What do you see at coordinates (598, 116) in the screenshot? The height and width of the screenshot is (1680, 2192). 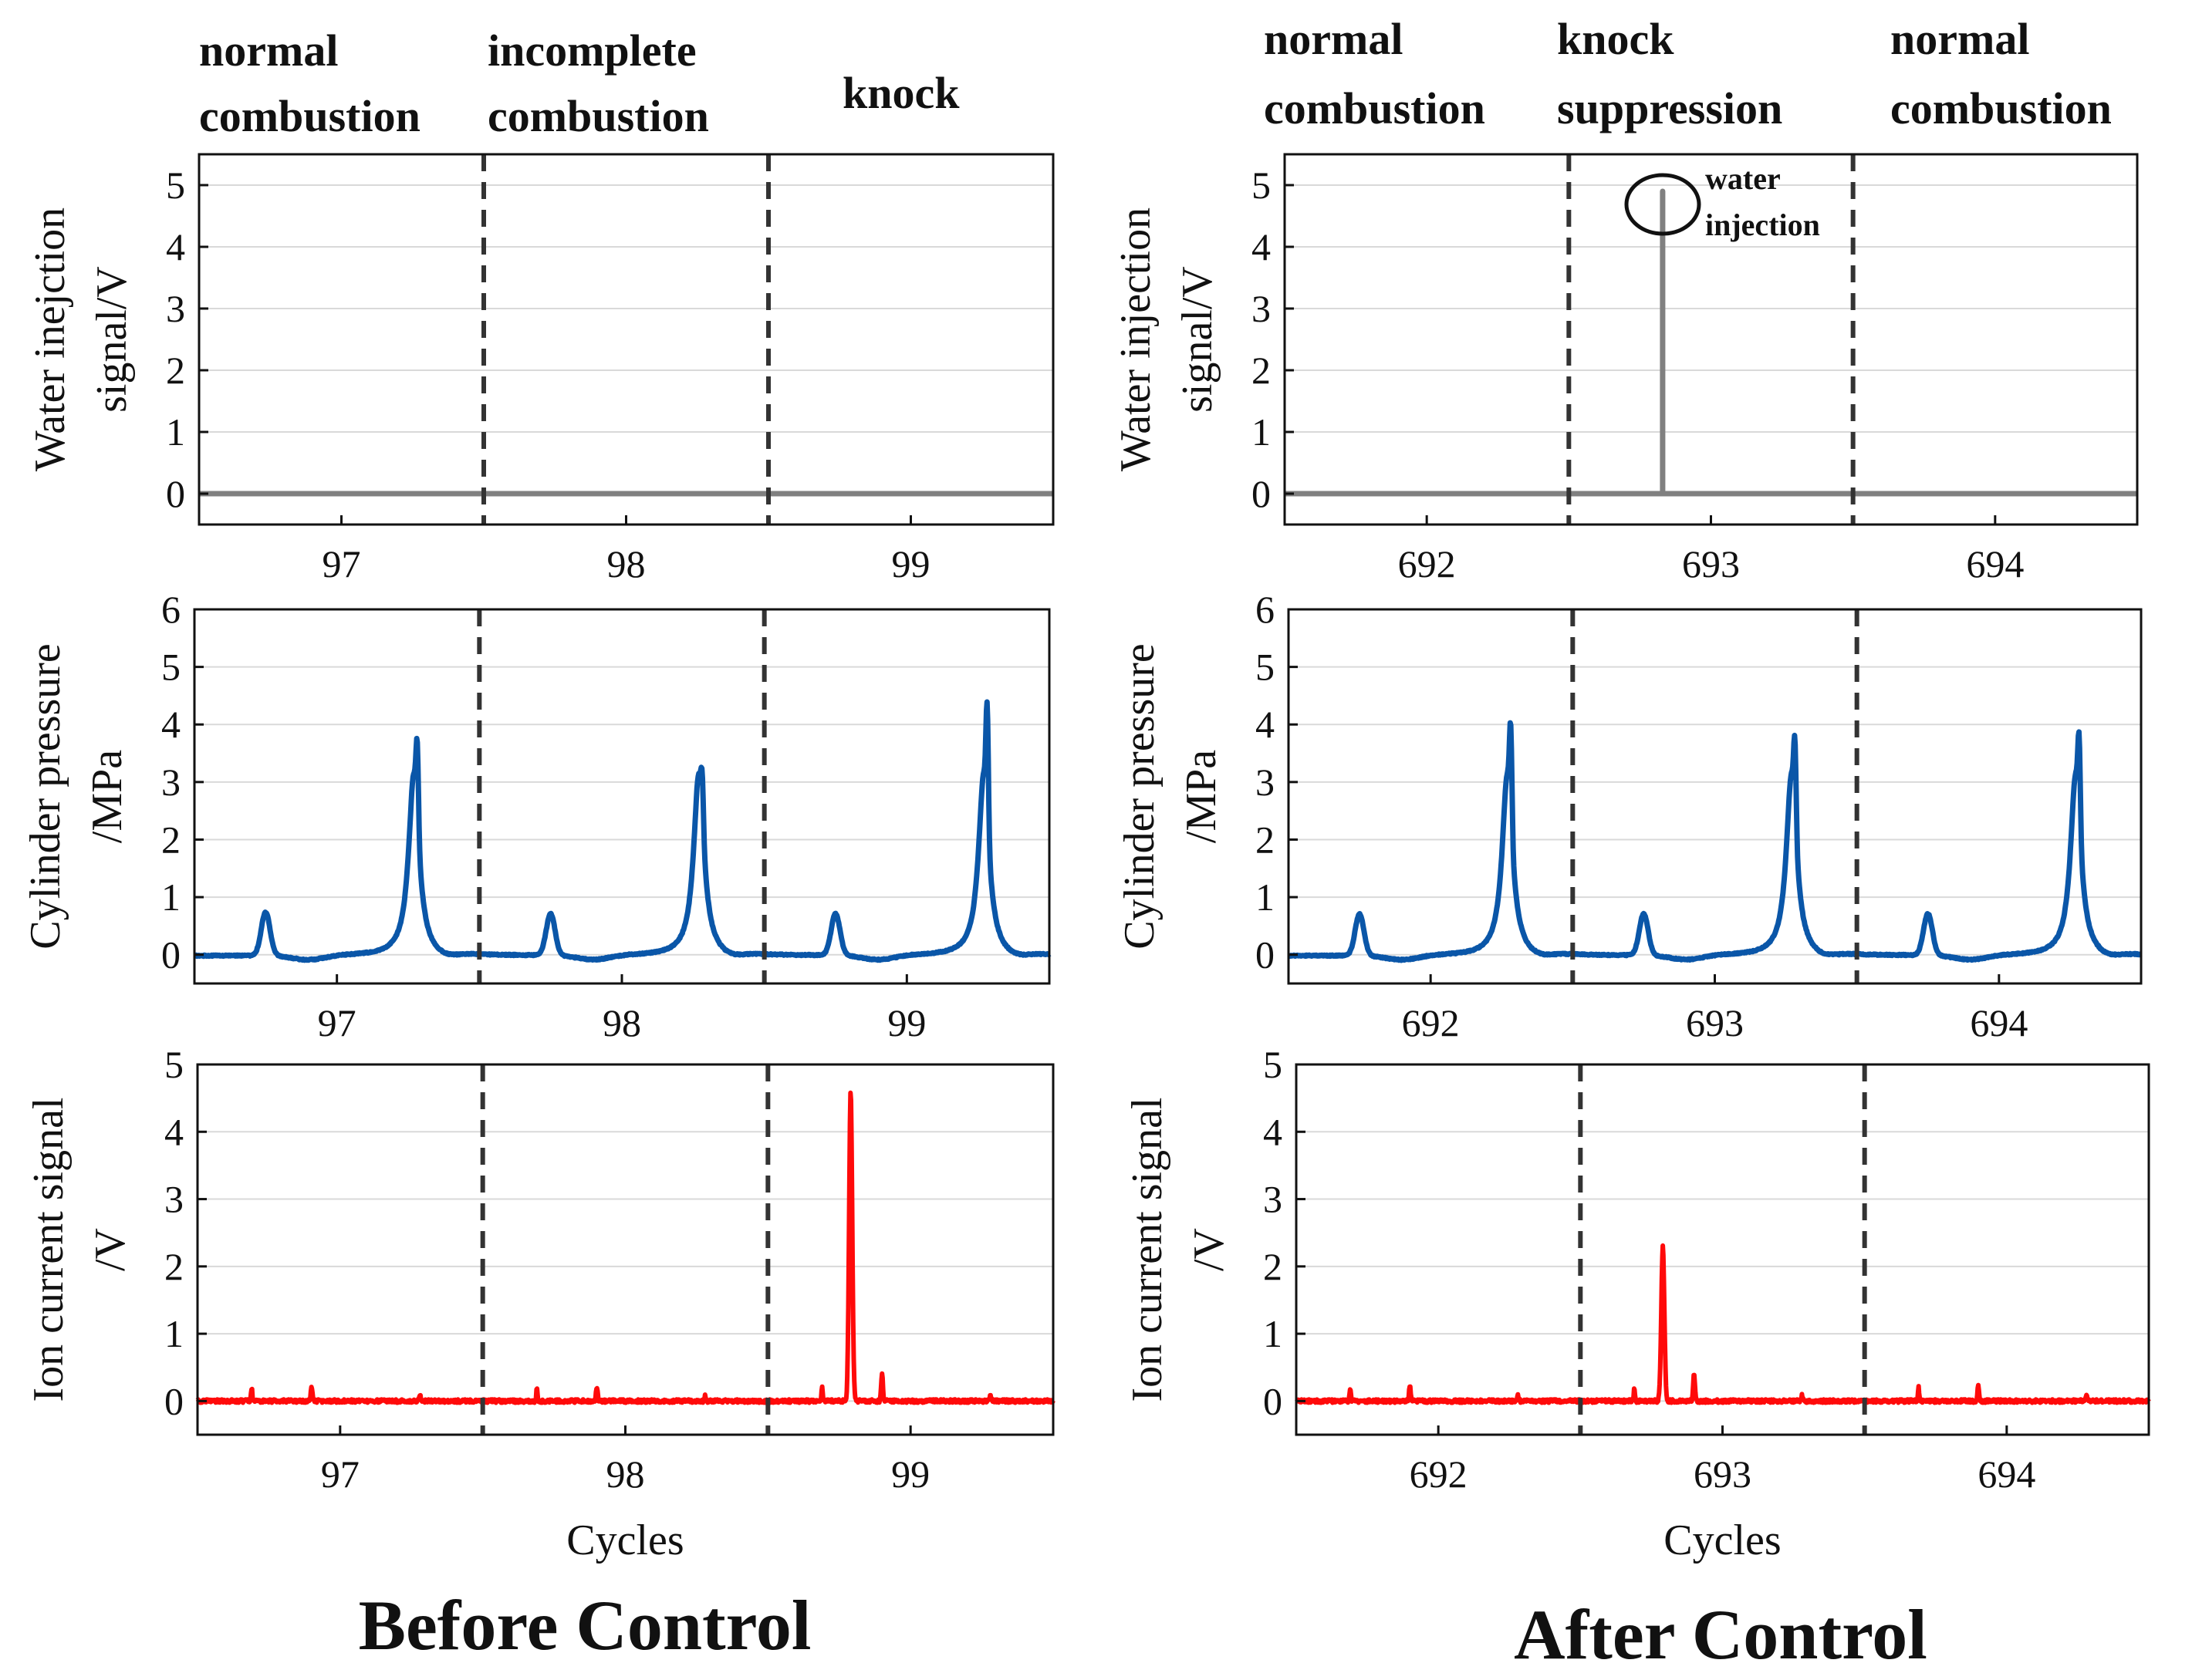 I see `phase-label-left-2-line2: combustion` at bounding box center [598, 116].